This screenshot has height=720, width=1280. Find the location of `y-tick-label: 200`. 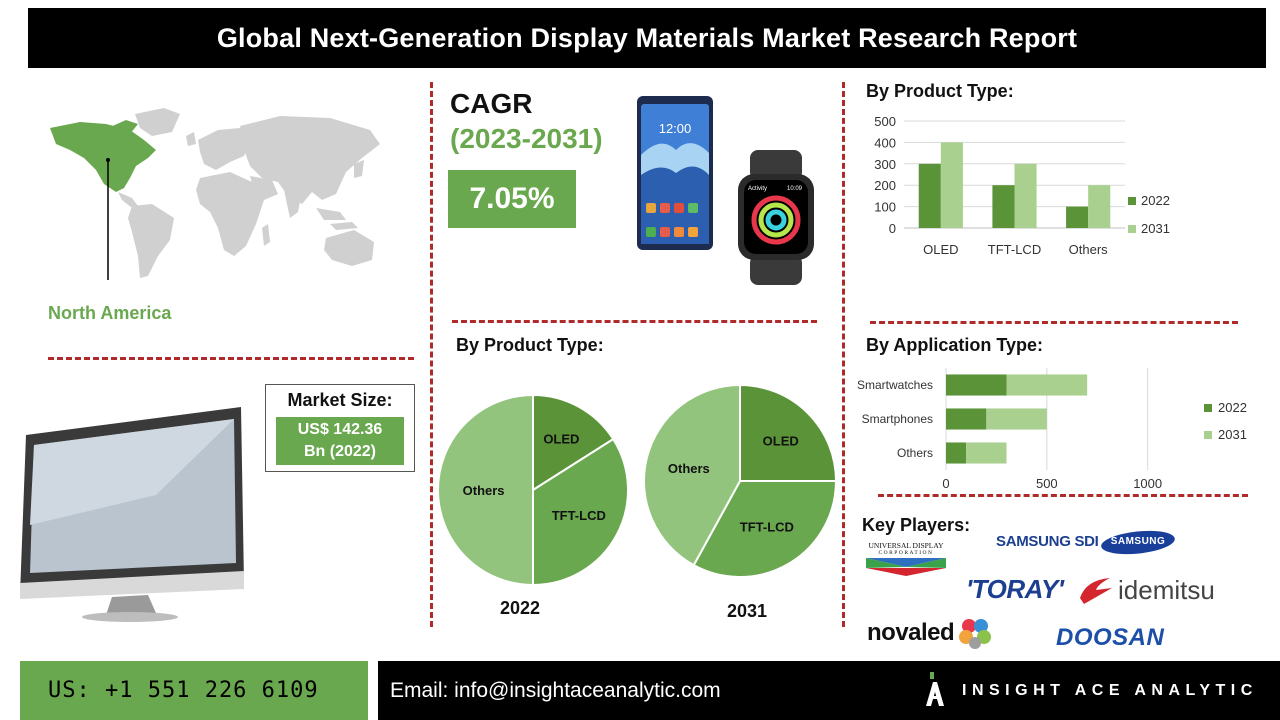

y-tick-label: 200 is located at coordinates (885, 185).